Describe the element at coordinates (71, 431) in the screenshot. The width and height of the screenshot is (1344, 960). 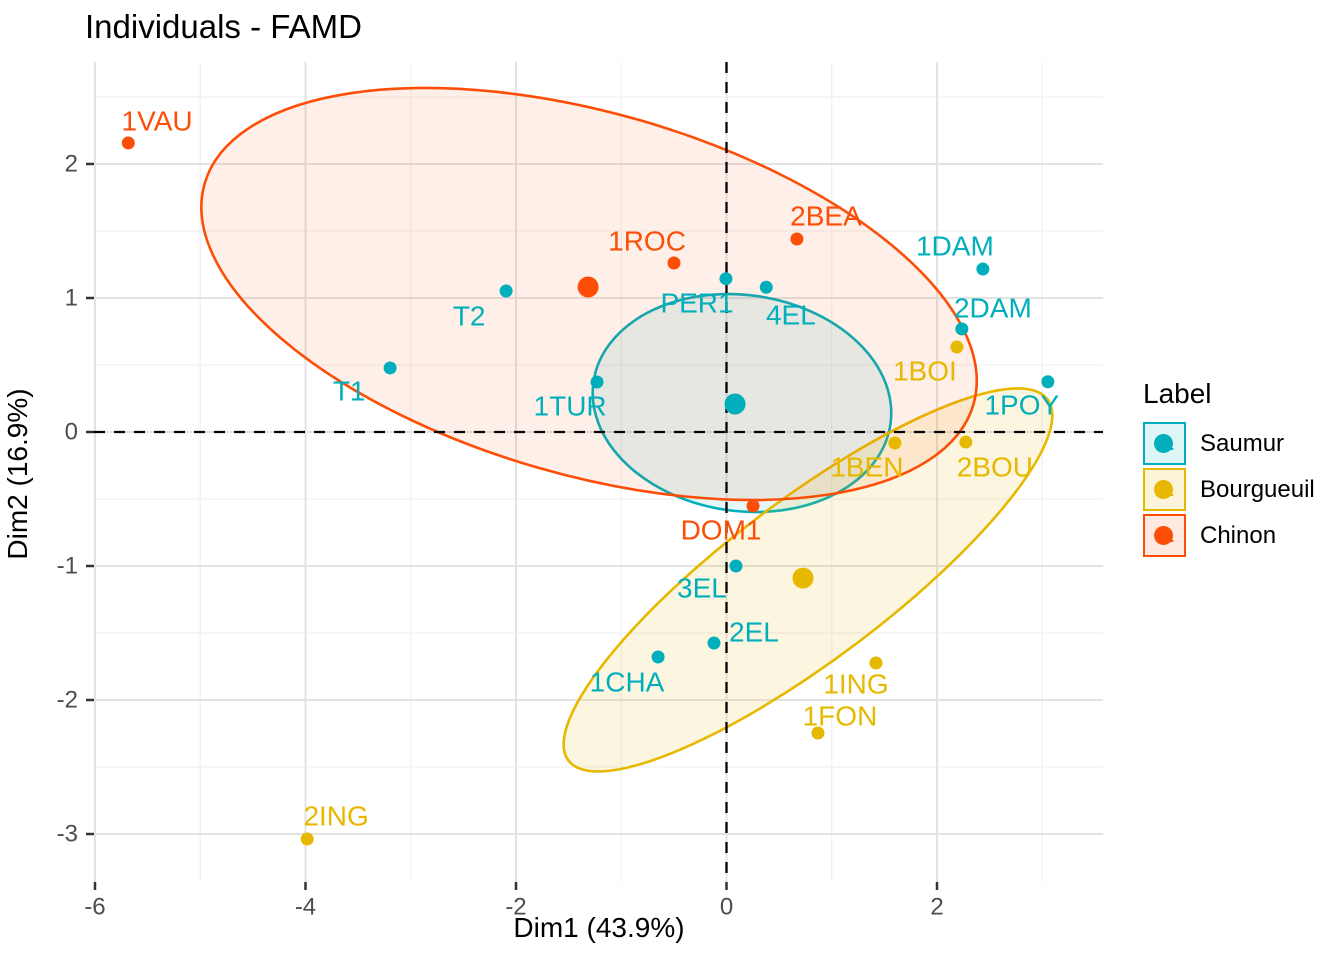
I see `y-tick-label-0: 0` at that location.